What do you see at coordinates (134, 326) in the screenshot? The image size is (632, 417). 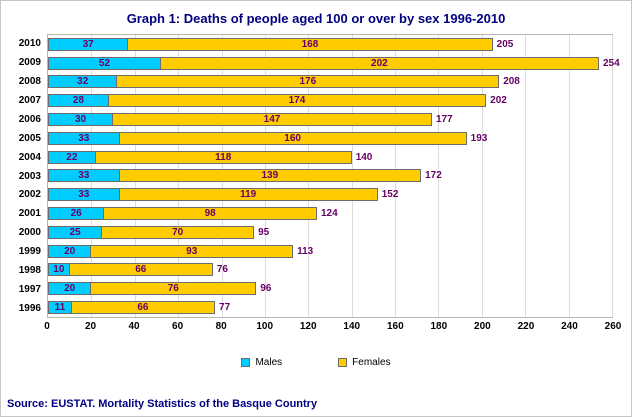 I see `x-tick-label: 40` at bounding box center [134, 326].